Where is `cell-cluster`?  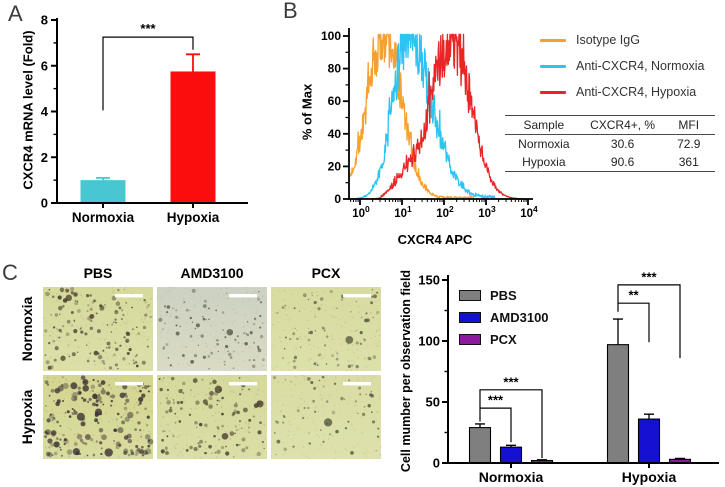 cell-cluster is located at coordinates (218, 389).